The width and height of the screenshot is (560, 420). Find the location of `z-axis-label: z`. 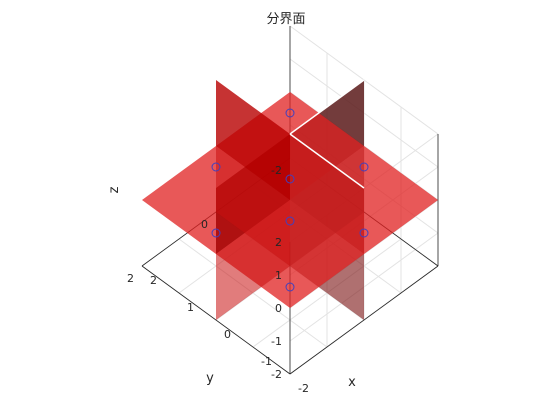

z-axis-label: z is located at coordinates (114, 189).